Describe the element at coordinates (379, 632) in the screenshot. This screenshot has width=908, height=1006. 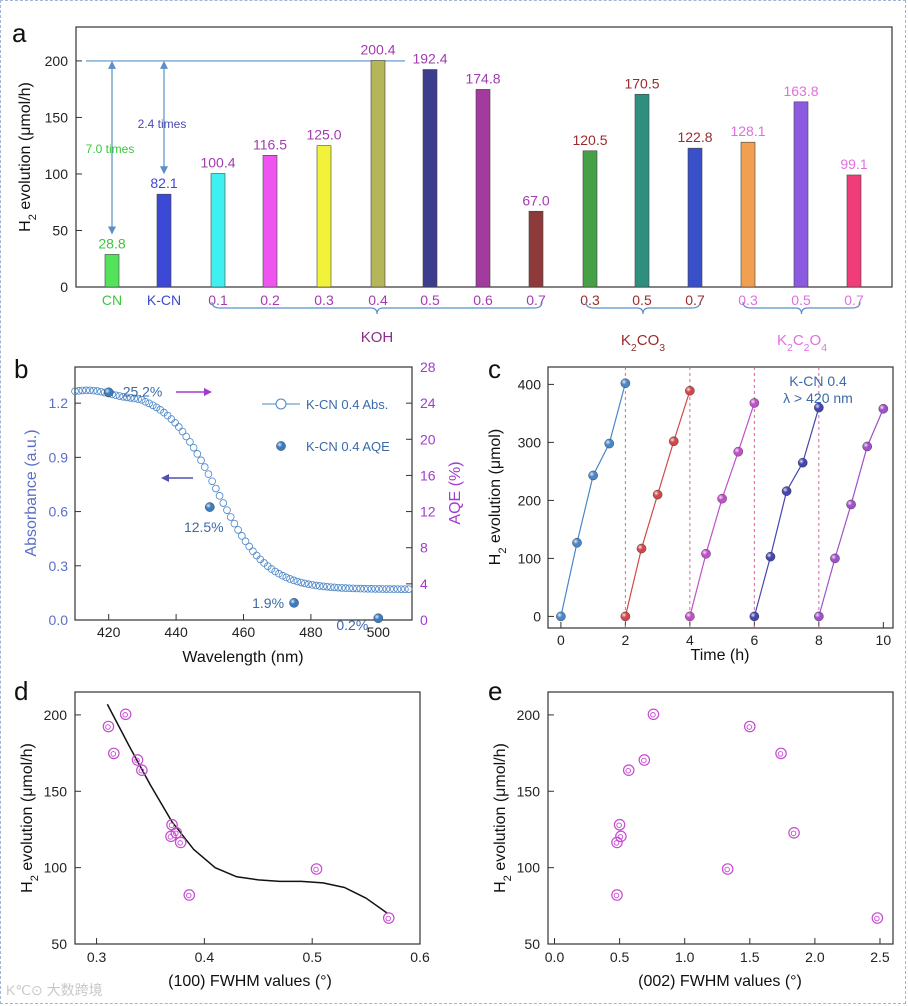
I see `panel-b-xtick-label: 500` at that location.